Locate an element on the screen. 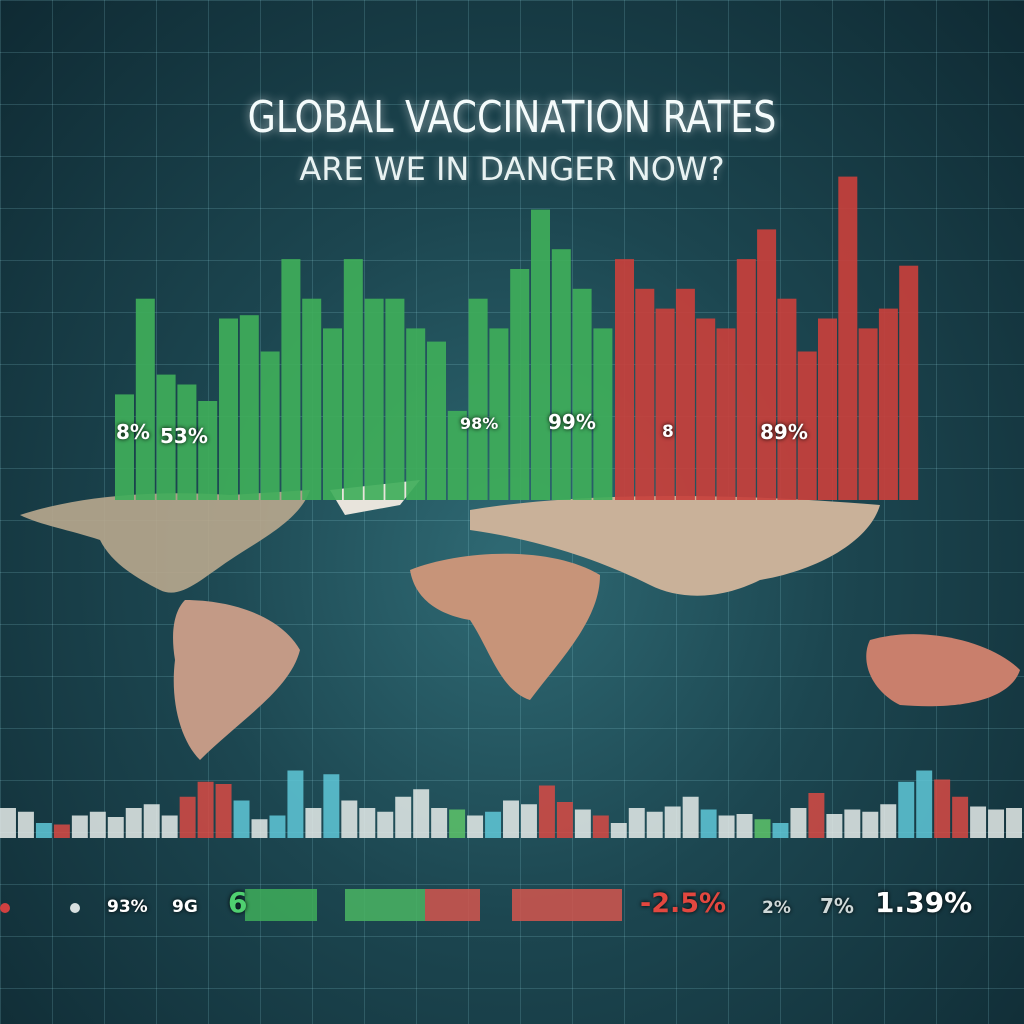 This screenshot has width=1024, height=1024. bottom-label: 2% is located at coordinates (776, 908).